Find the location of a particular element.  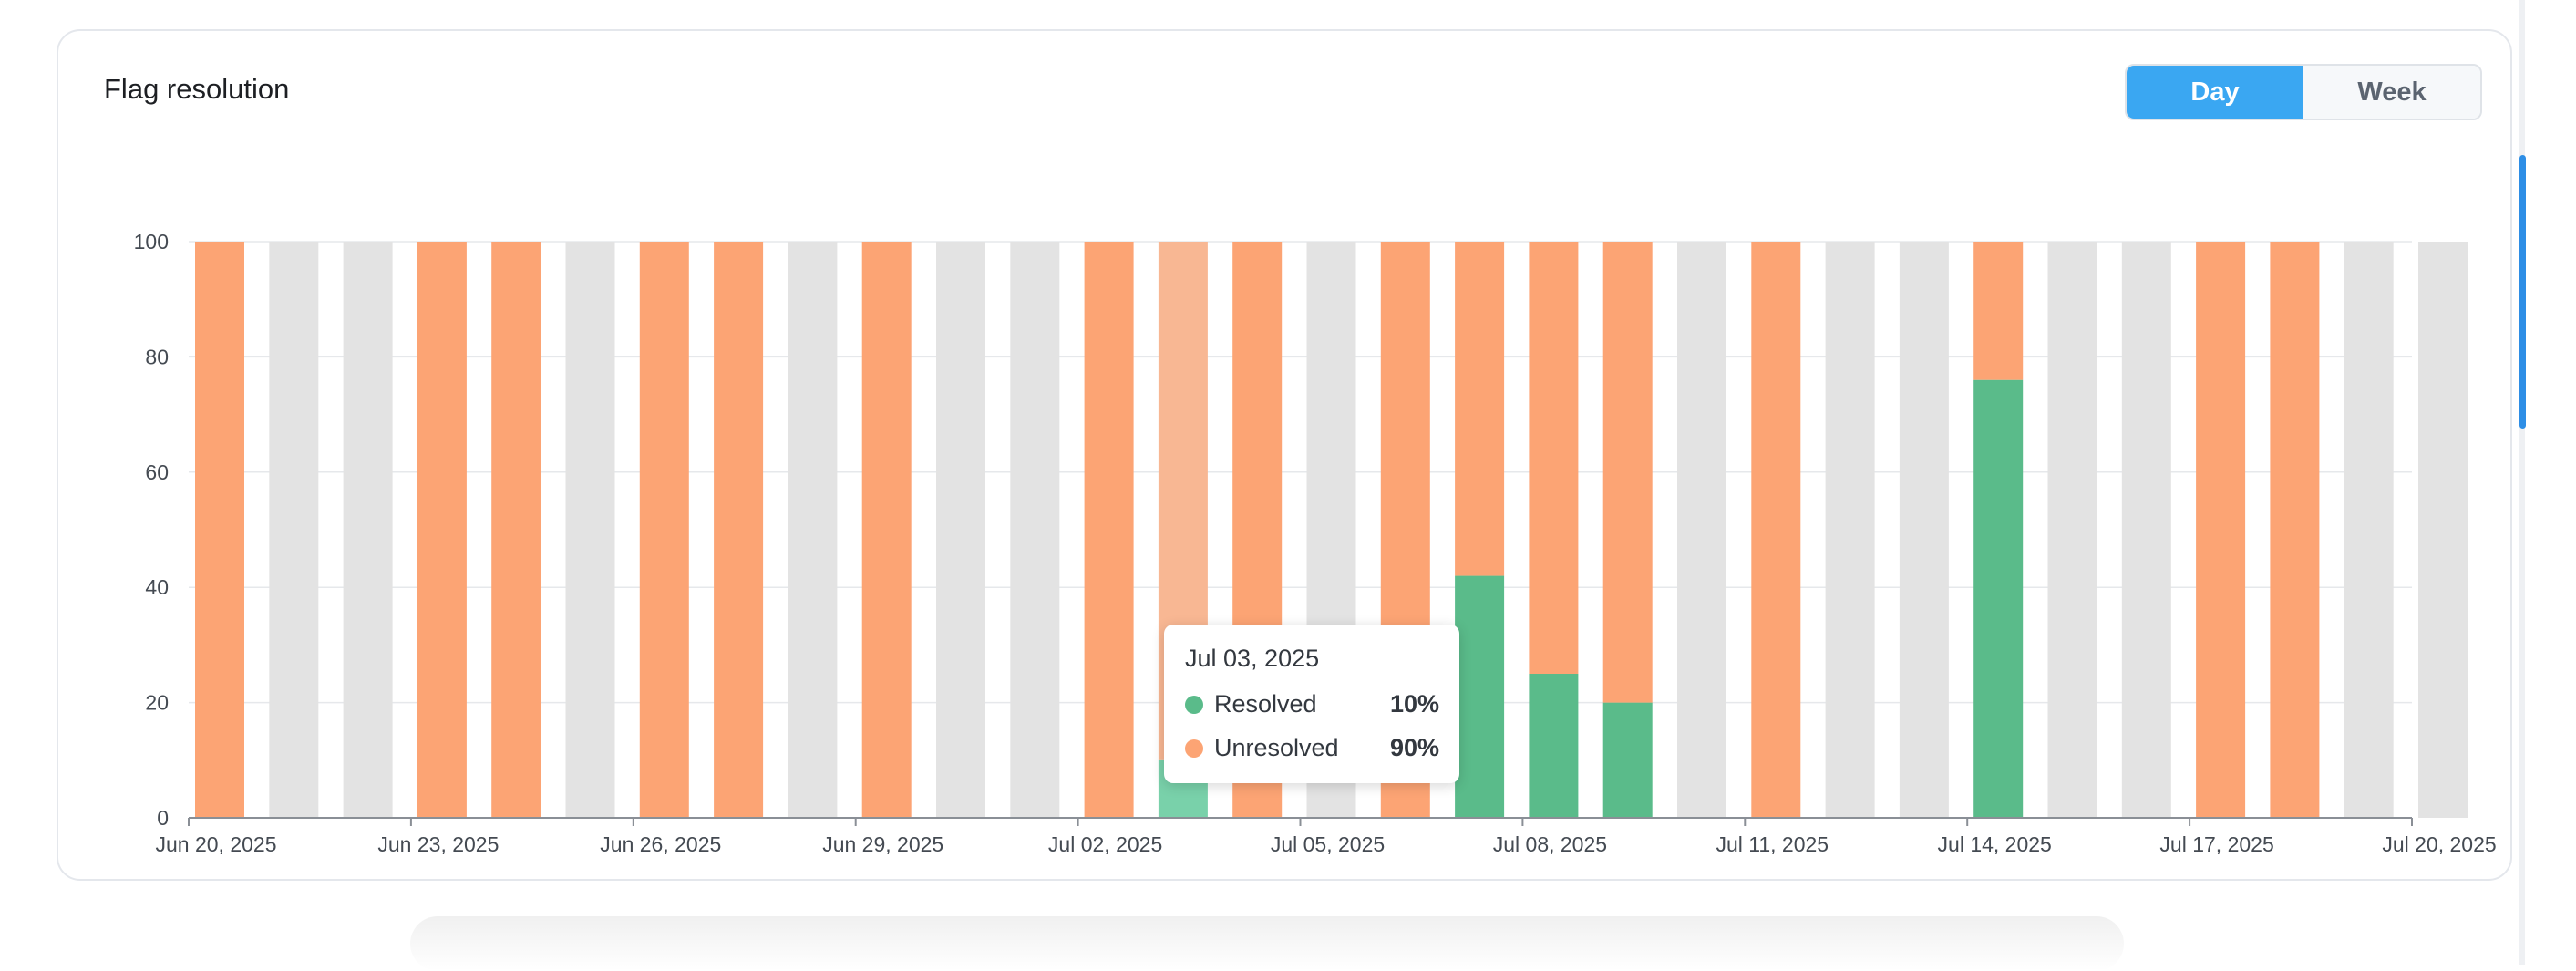

tooltip-resolved-row: Resolved 10% is located at coordinates (1312, 704).